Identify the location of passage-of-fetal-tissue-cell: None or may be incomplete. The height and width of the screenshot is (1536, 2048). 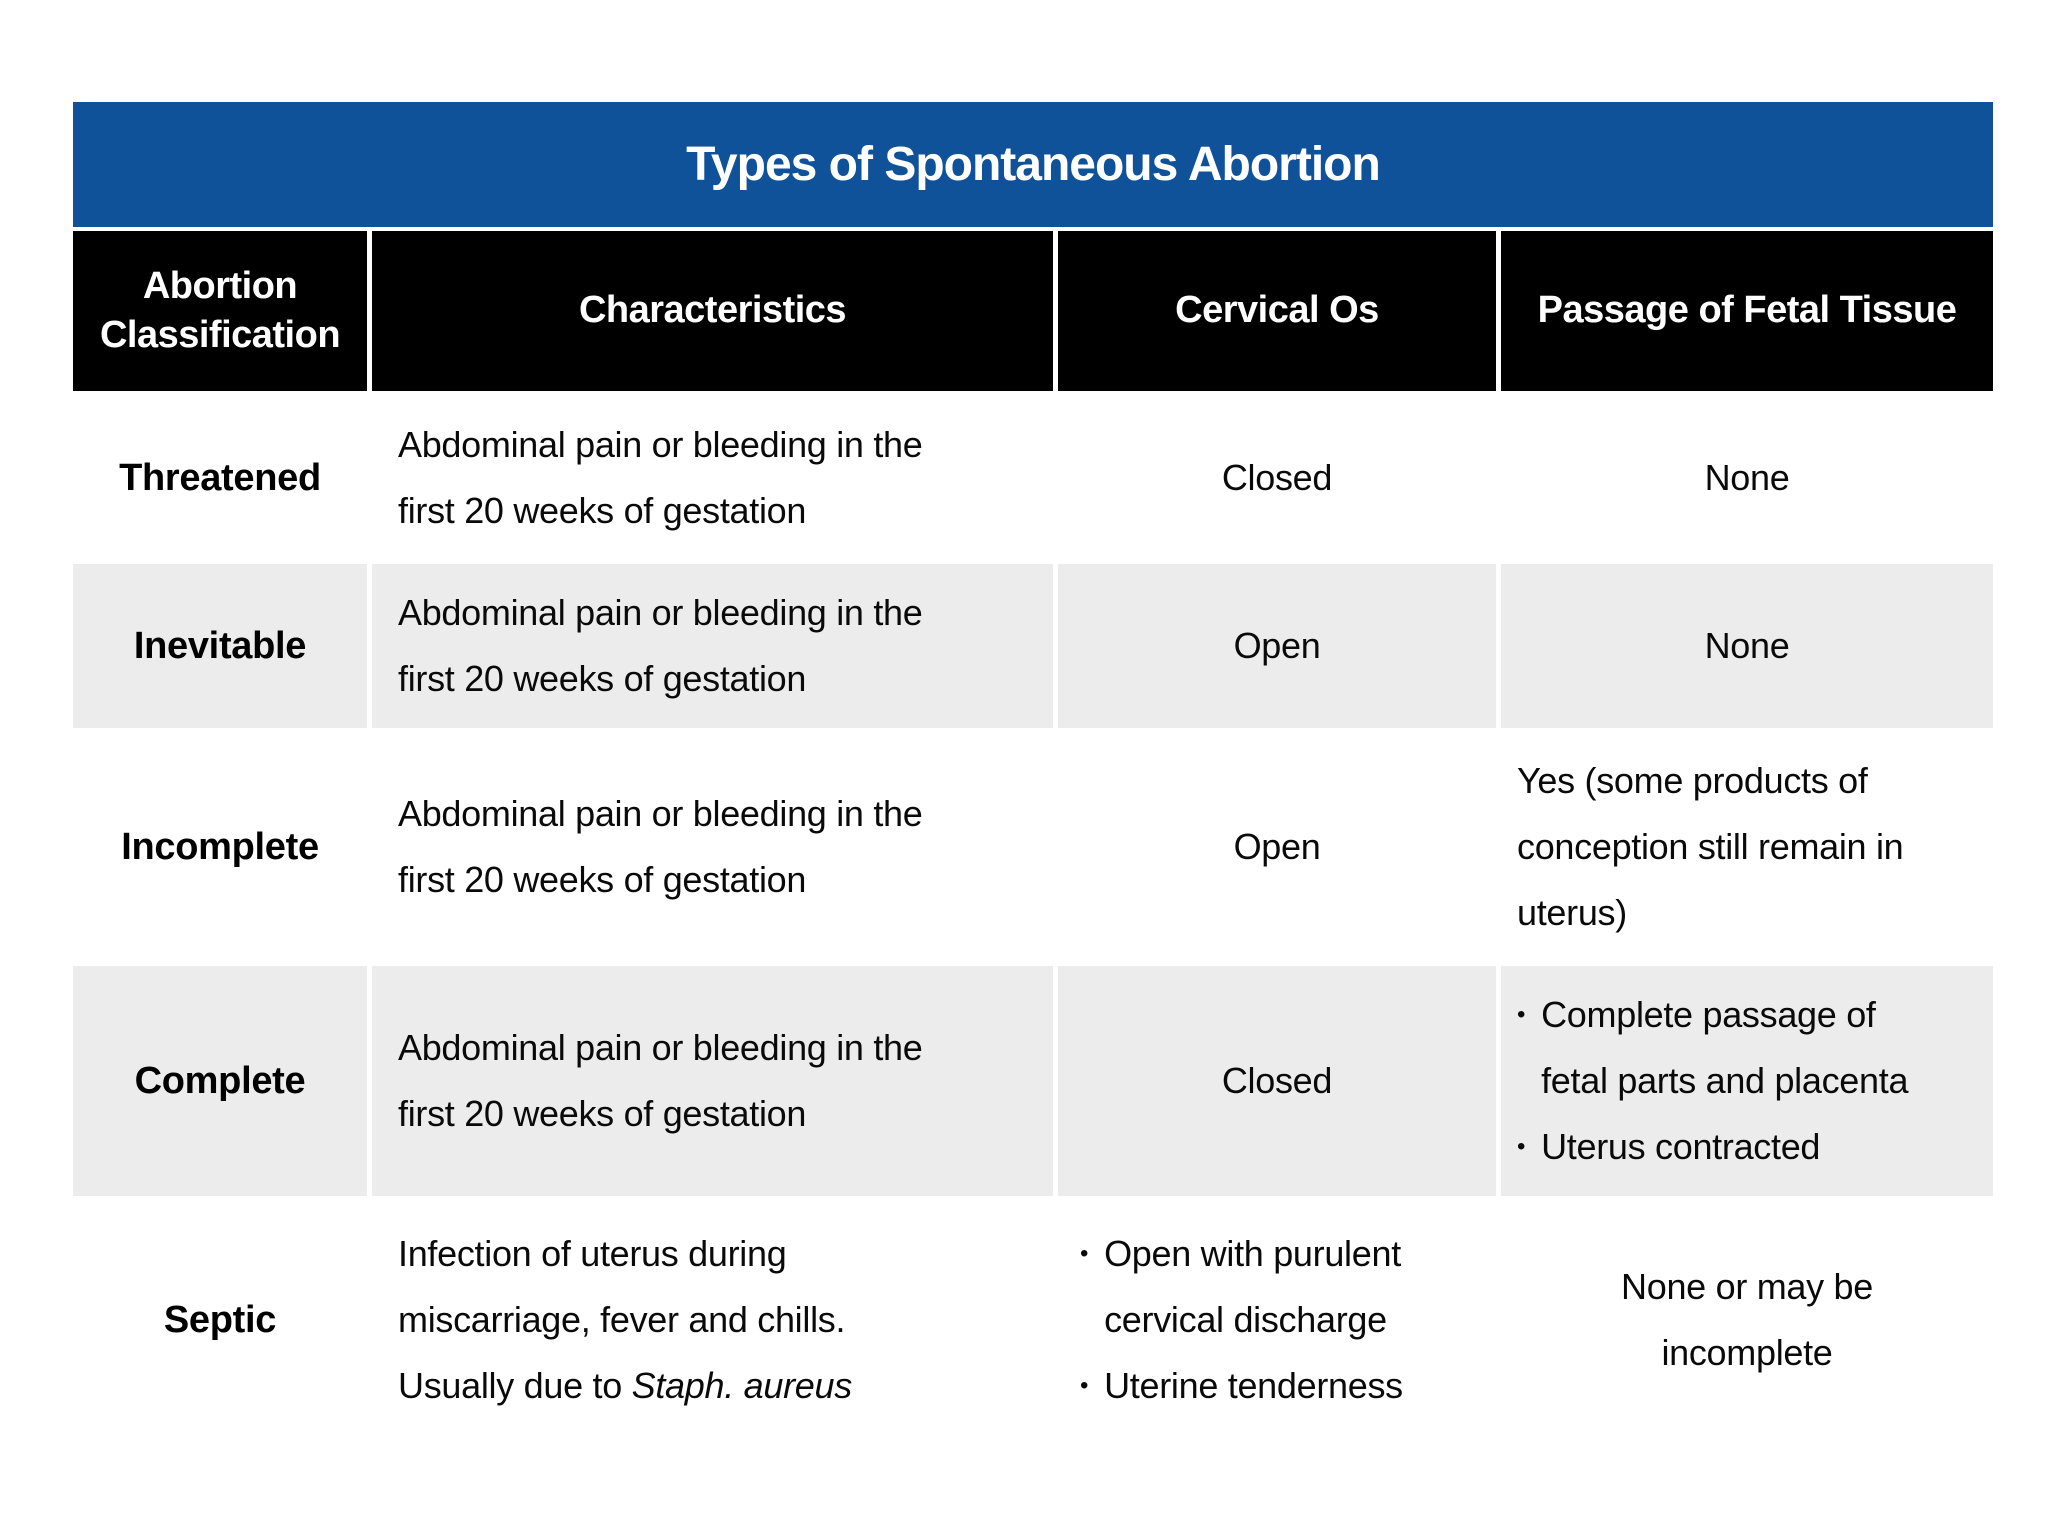
(1747, 1320).